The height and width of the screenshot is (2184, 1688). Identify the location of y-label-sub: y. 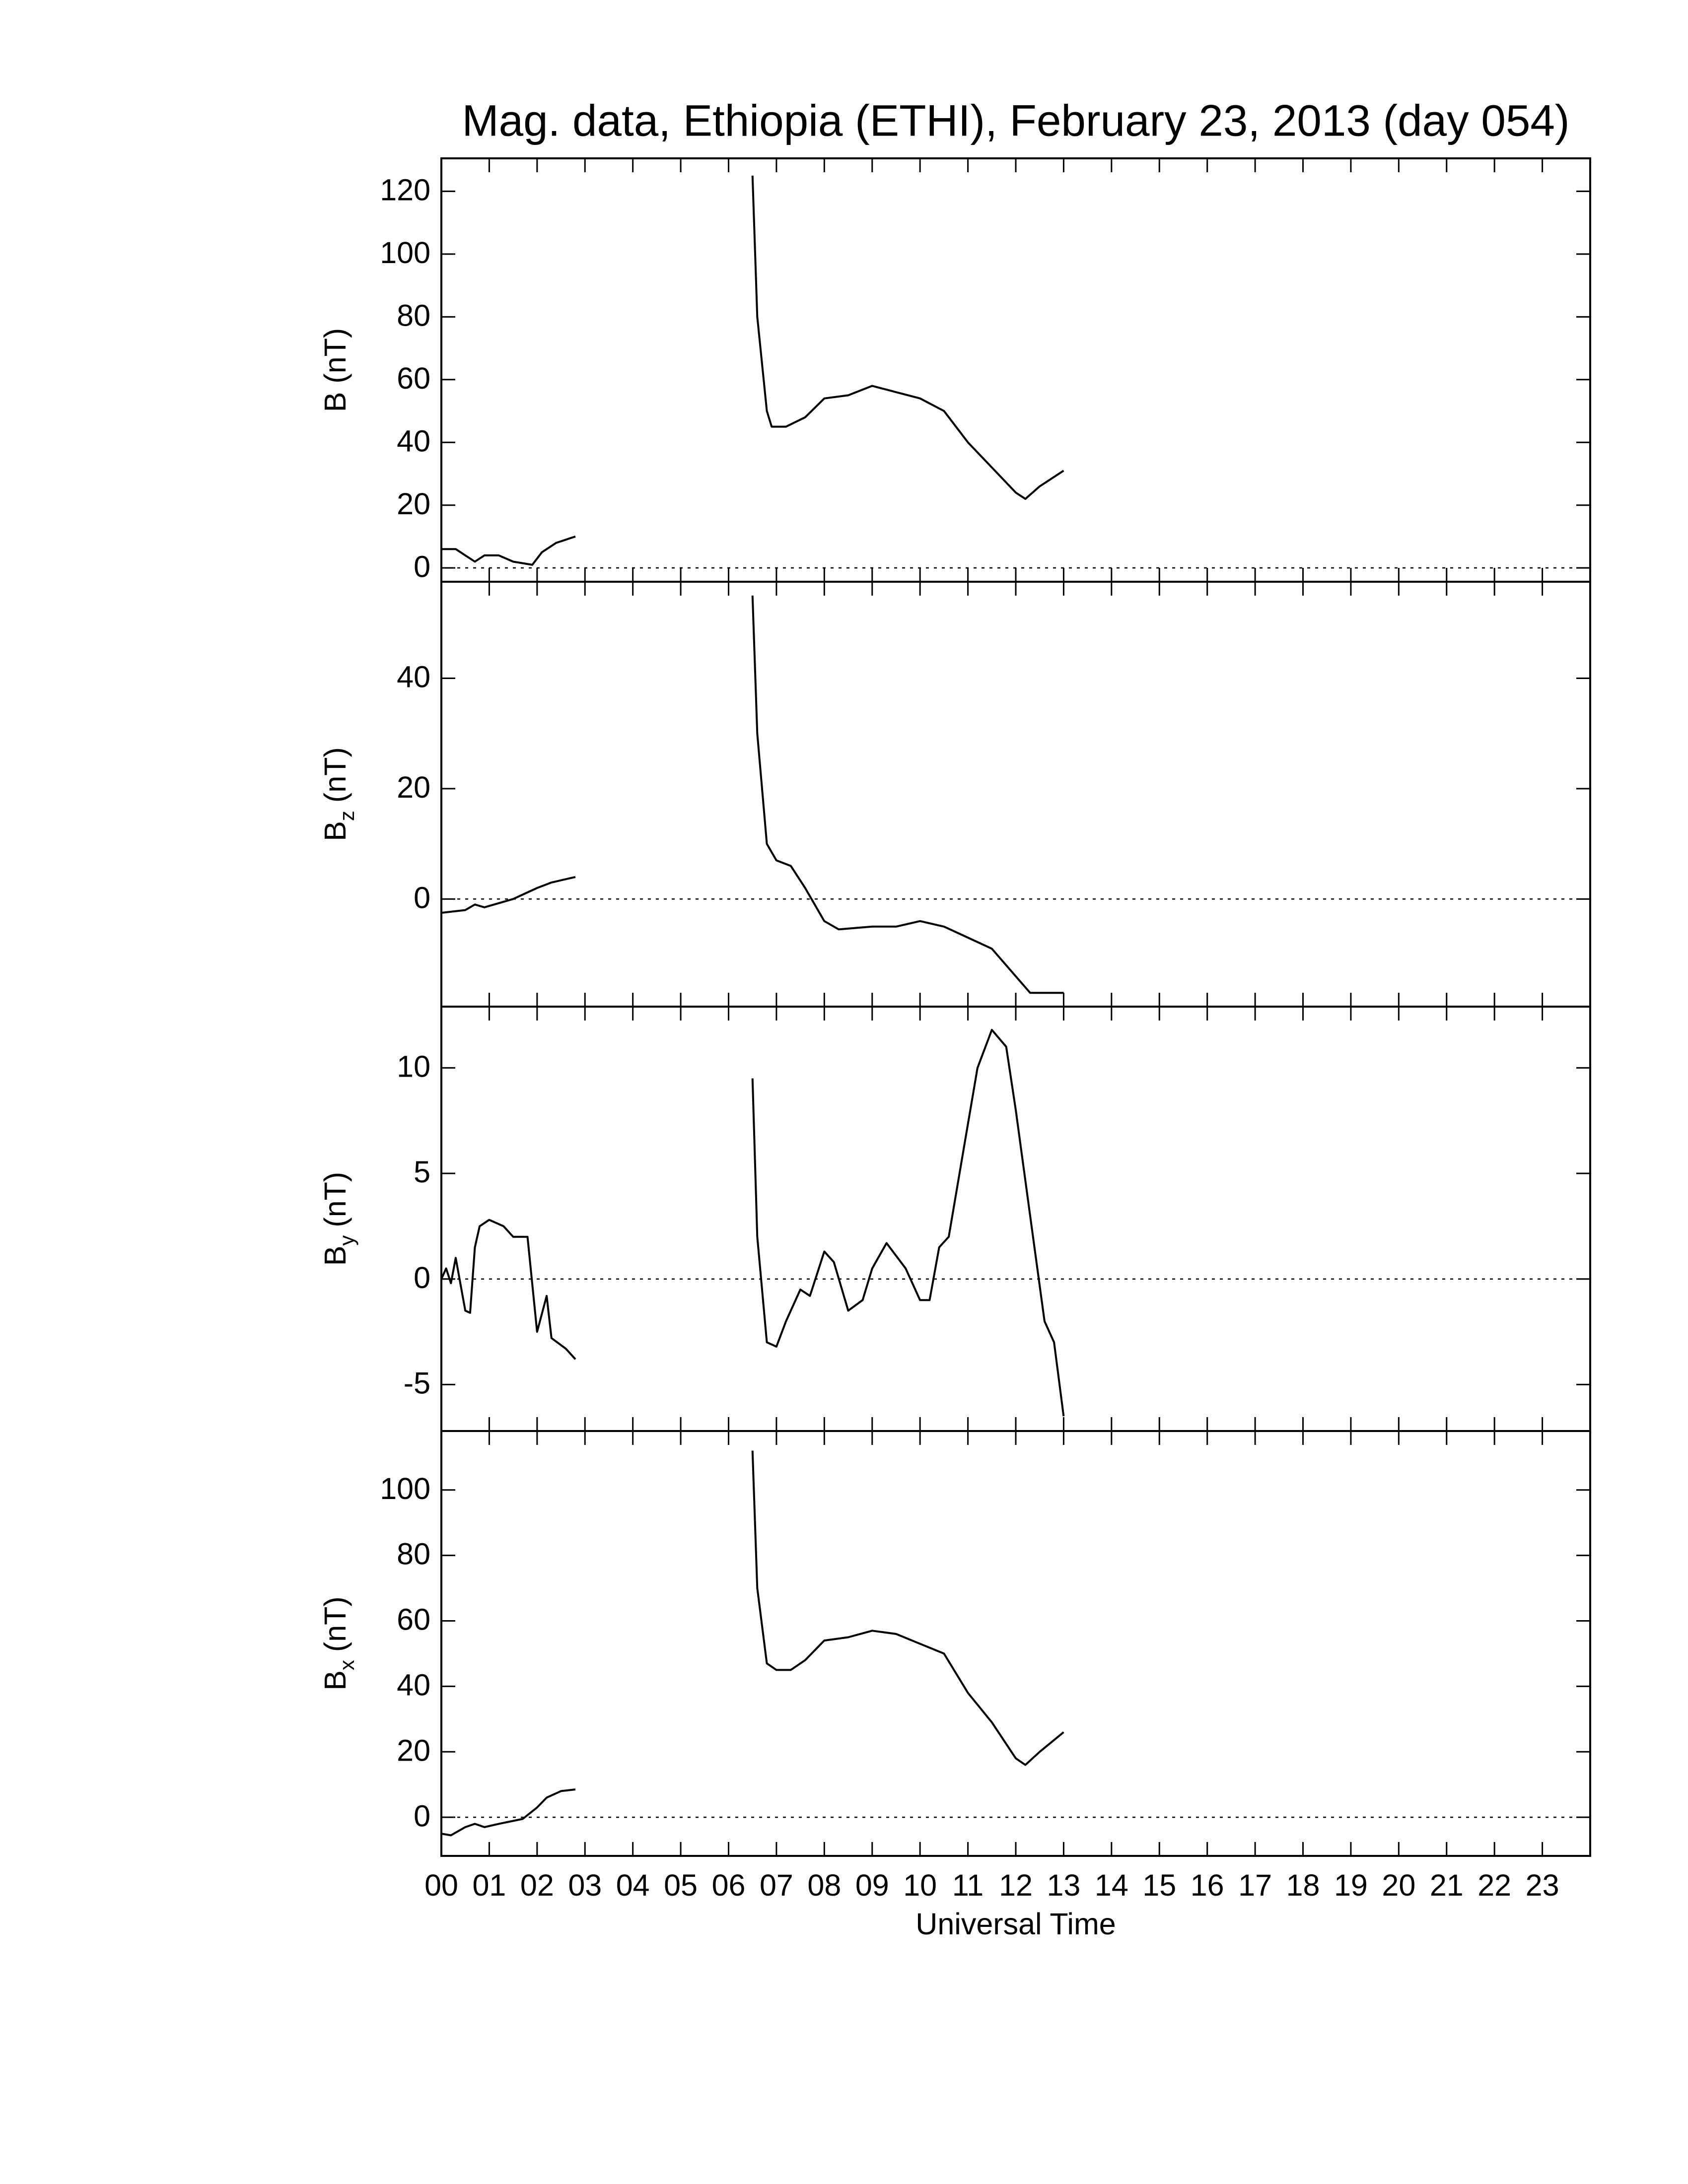
(346, 1240).